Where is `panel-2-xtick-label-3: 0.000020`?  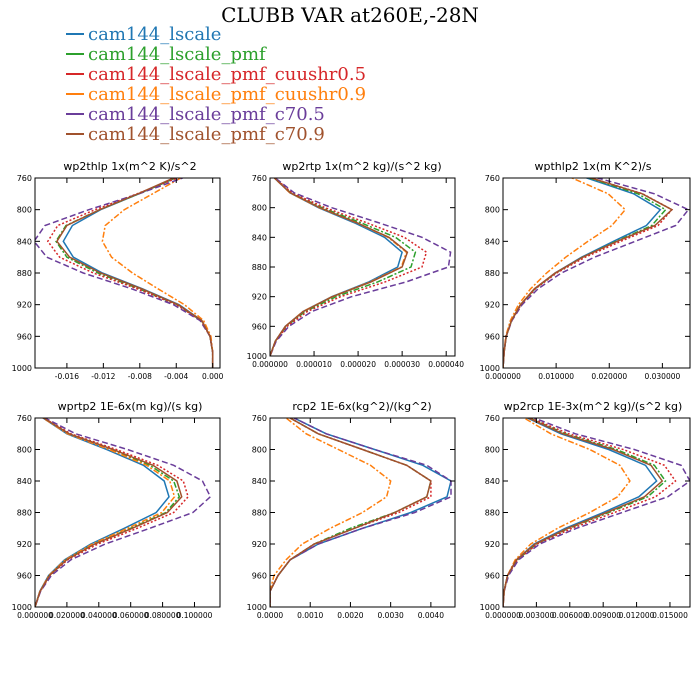
panel-2-xtick-label-3: 0.000020 is located at coordinates (358, 364).